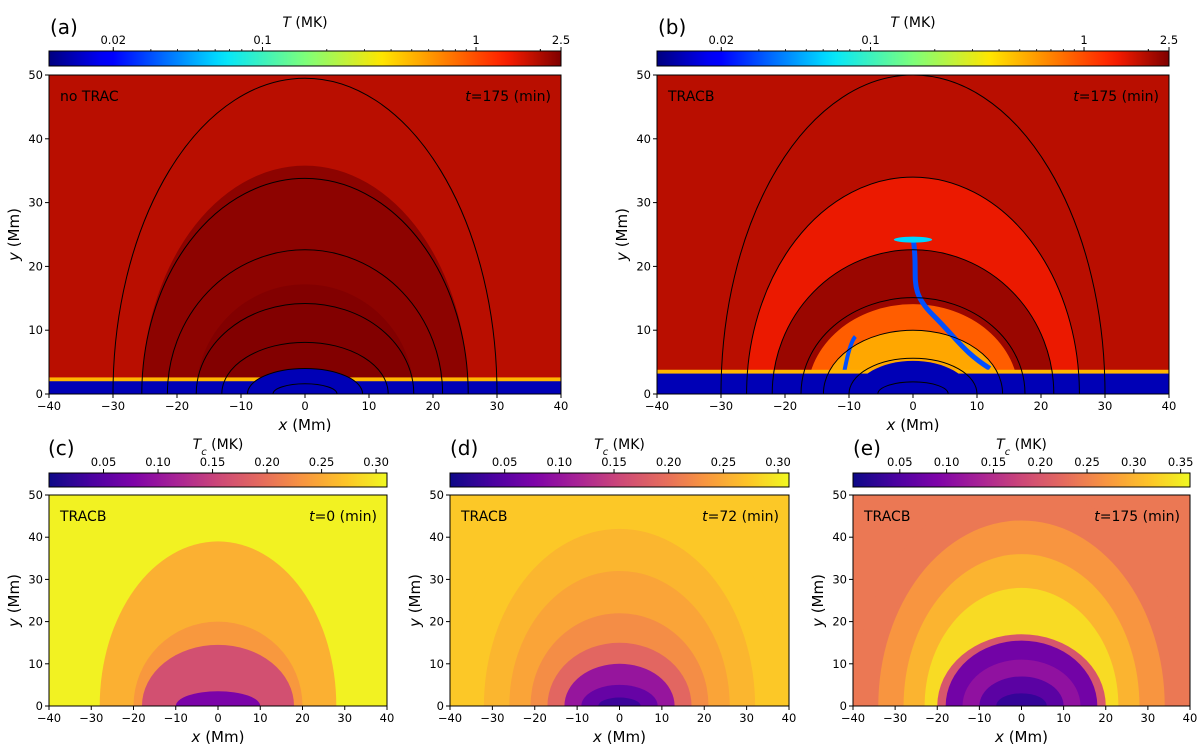  I want to click on colorbar-tick-label: 1, so click(1083, 40).